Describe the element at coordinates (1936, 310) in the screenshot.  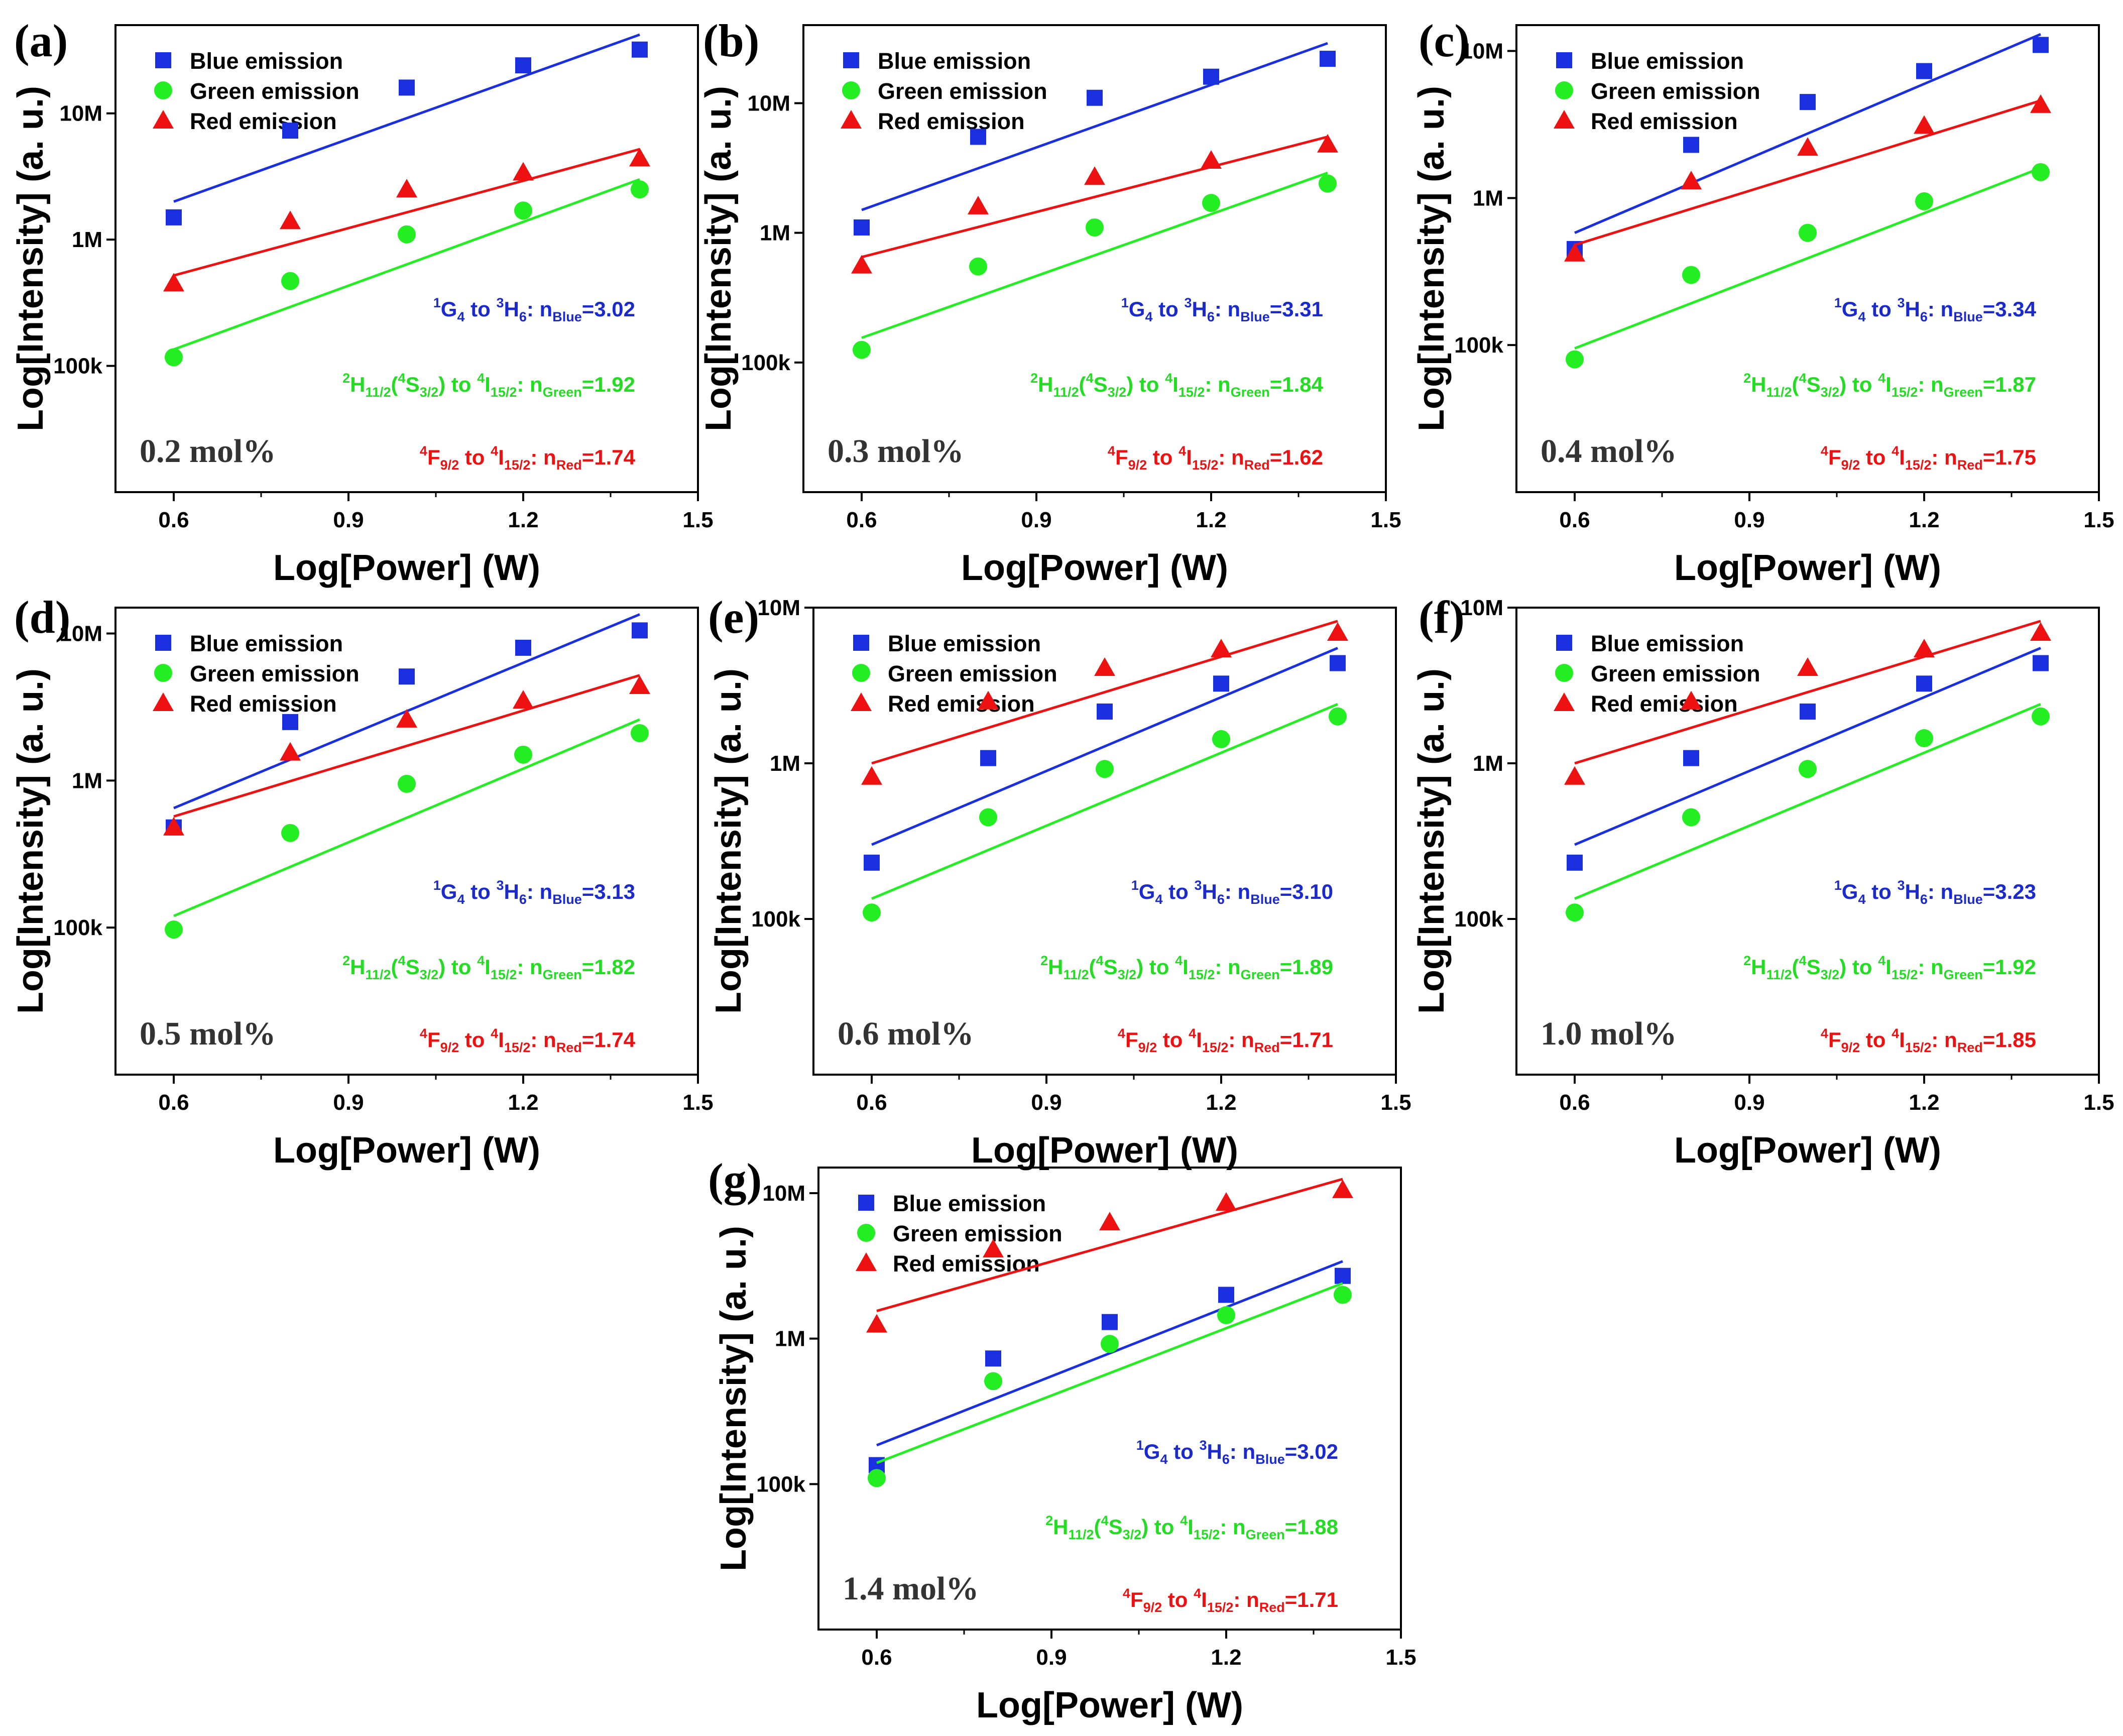
I see `blue-slope-annotation: 1G4 to 3H6: nBlue=3.34` at that location.